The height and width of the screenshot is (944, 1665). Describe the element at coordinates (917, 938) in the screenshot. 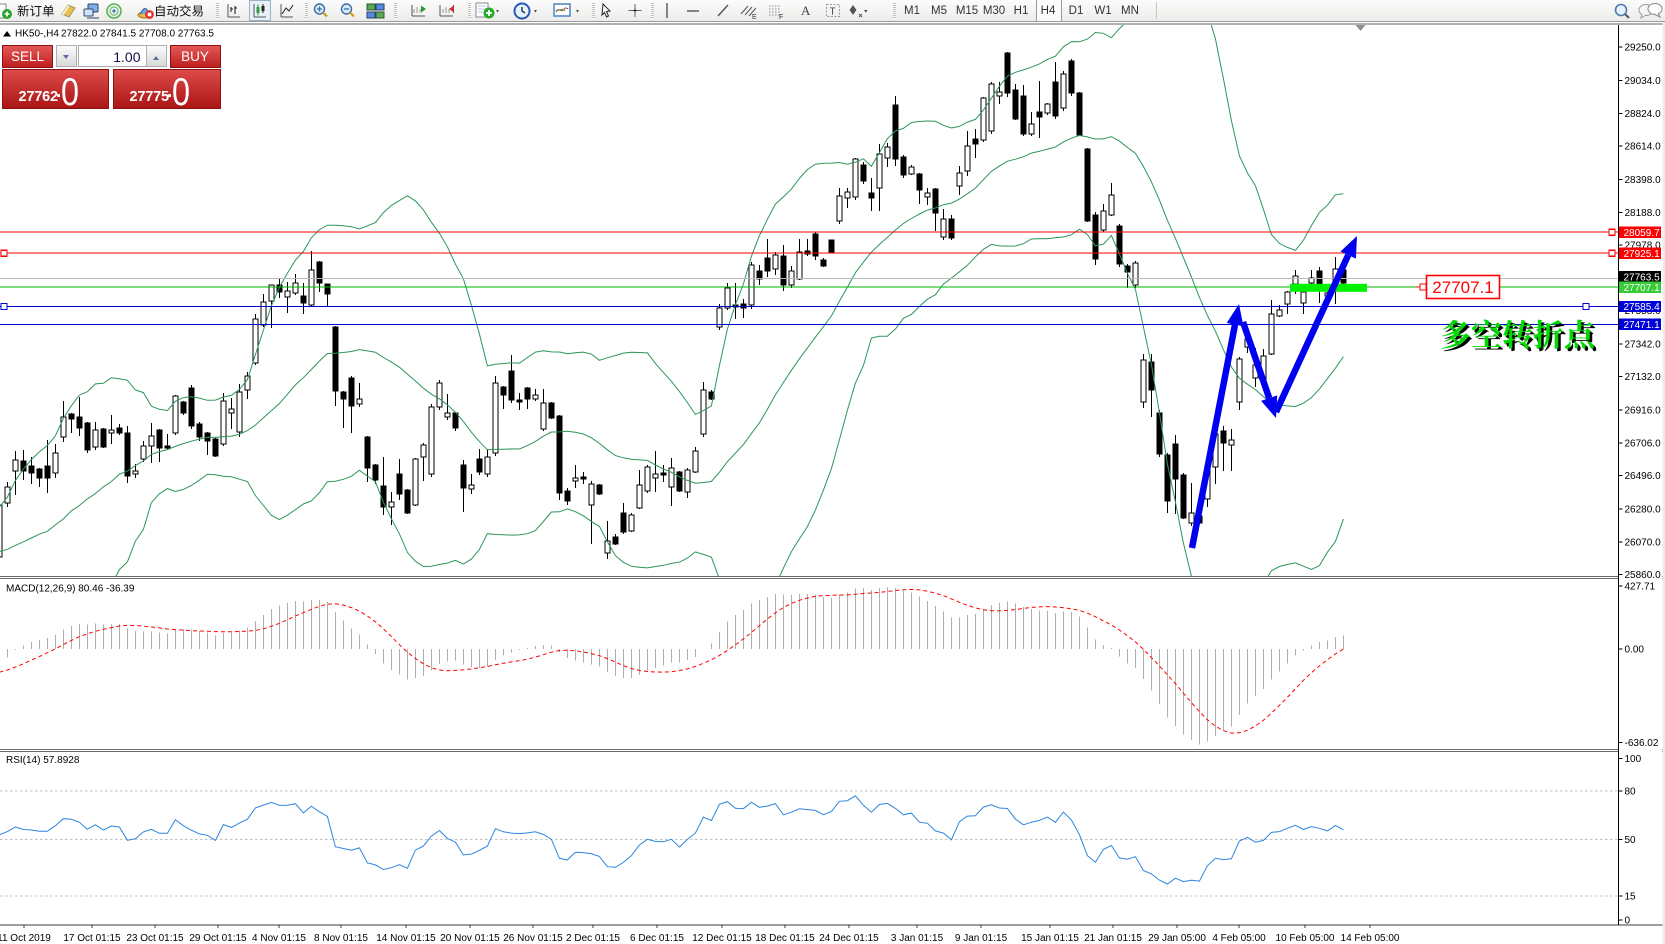

I see `svg-text: 3 Jan 01:15` at that location.